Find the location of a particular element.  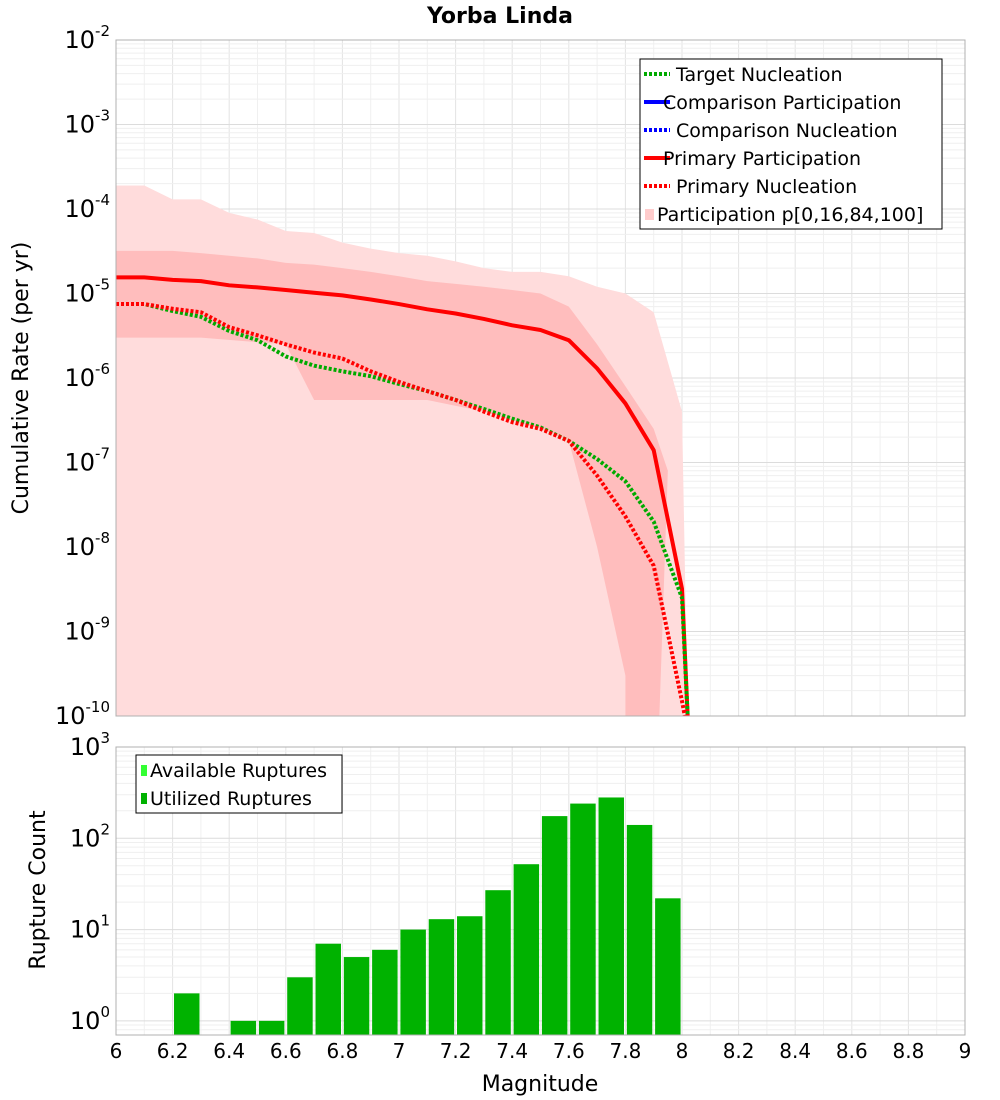

x-tick-label: 8 is located at coordinates (682, 1051).